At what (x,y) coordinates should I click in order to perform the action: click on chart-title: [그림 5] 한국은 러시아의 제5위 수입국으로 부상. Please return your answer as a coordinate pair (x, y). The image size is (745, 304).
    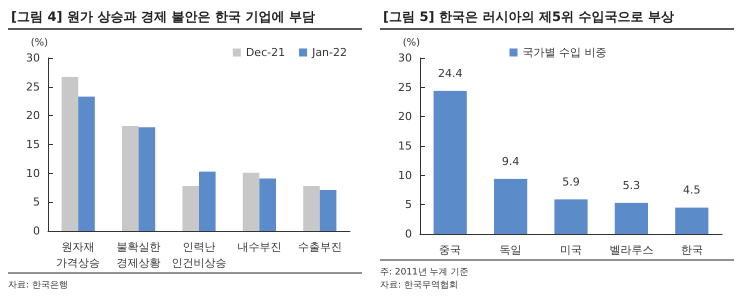
    Looking at the image, I should click on (528, 17).